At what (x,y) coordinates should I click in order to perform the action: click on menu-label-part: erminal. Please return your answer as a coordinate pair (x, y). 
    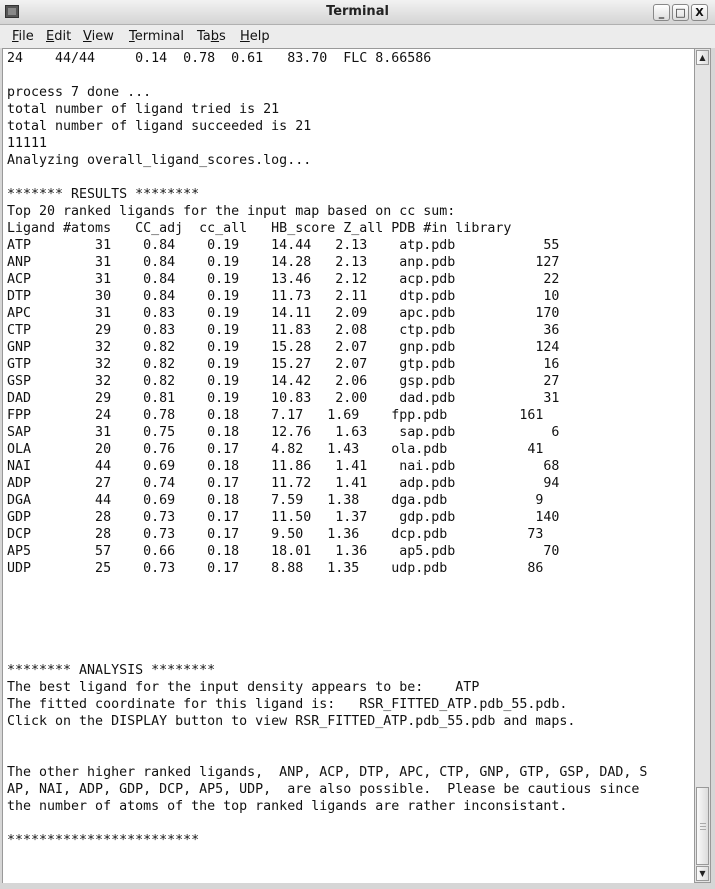
    Looking at the image, I should click on (159, 36).